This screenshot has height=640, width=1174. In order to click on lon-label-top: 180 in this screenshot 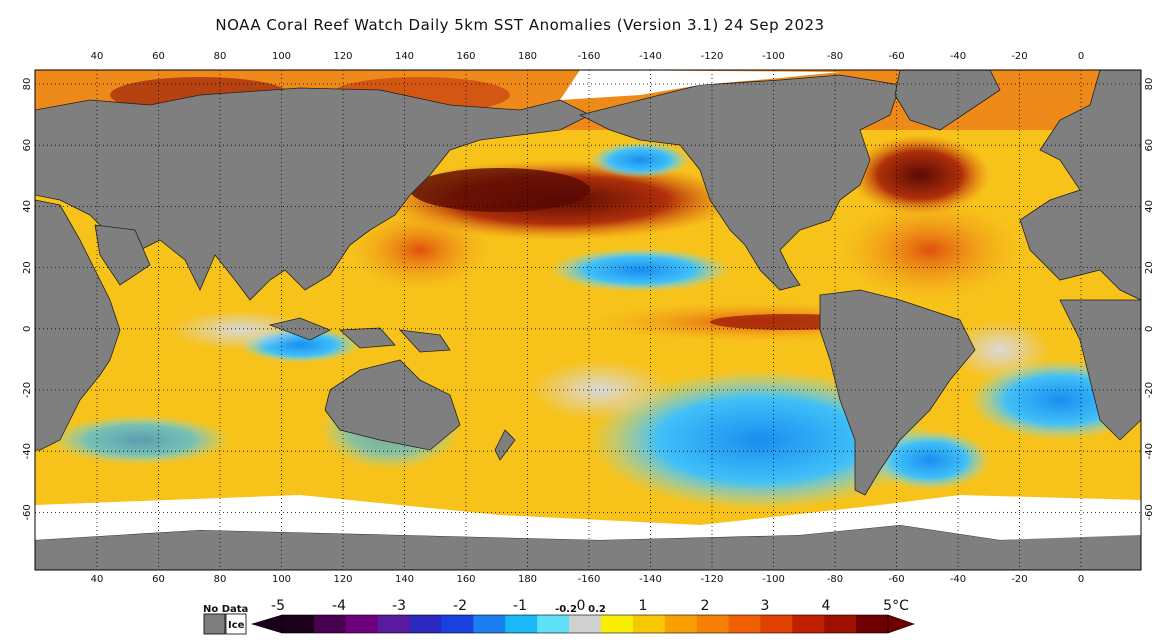, I will do `click(527, 56)`.